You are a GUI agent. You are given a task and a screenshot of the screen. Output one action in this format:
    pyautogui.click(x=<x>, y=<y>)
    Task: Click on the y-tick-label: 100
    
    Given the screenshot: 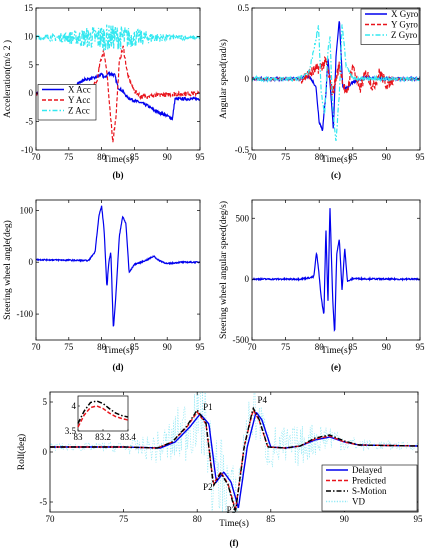 What is the action you would take?
    pyautogui.click(x=27, y=210)
    